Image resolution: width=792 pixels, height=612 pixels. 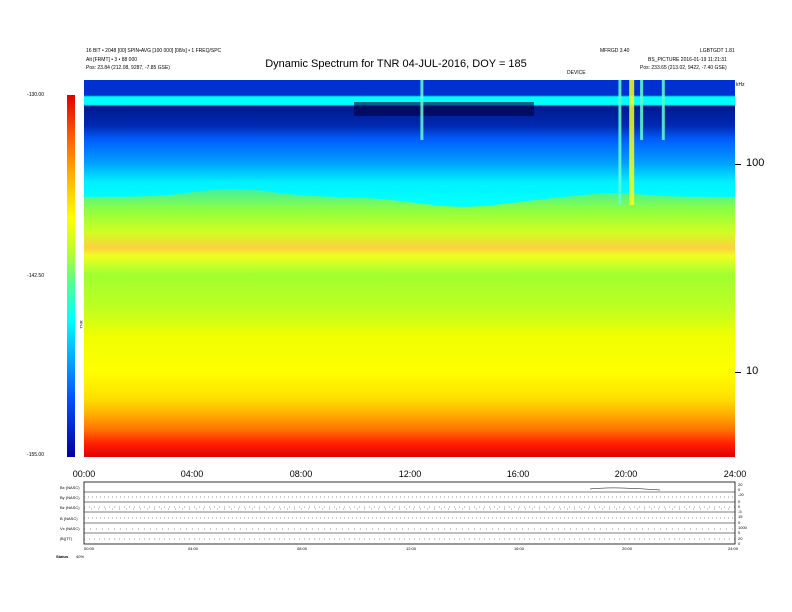 What do you see at coordinates (627, 548) in the screenshot?
I see `panel-time-2000: 20:00` at bounding box center [627, 548].